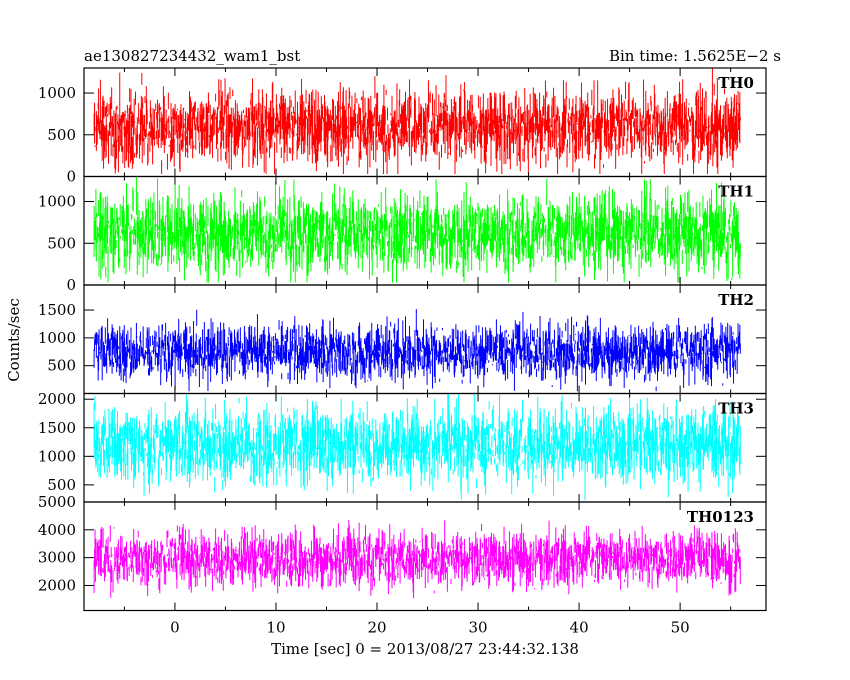 This screenshot has height=680, width=850. Describe the element at coordinates (477, 628) in the screenshot. I see `x-tick-label: 30` at that location.